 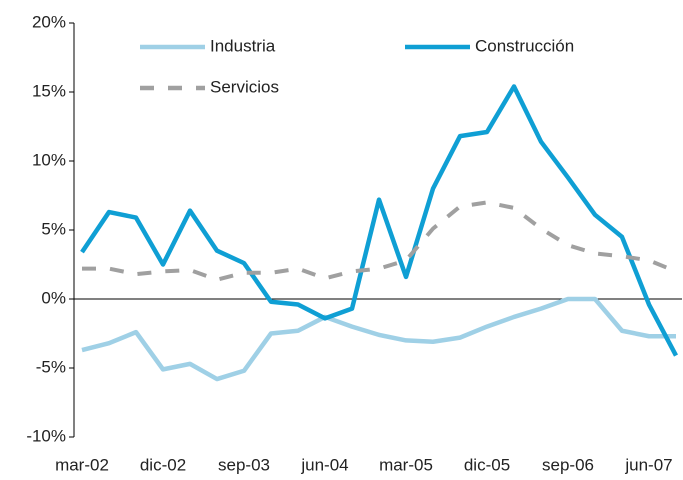 I want to click on x-tick-label: mar-02, so click(x=82, y=464).